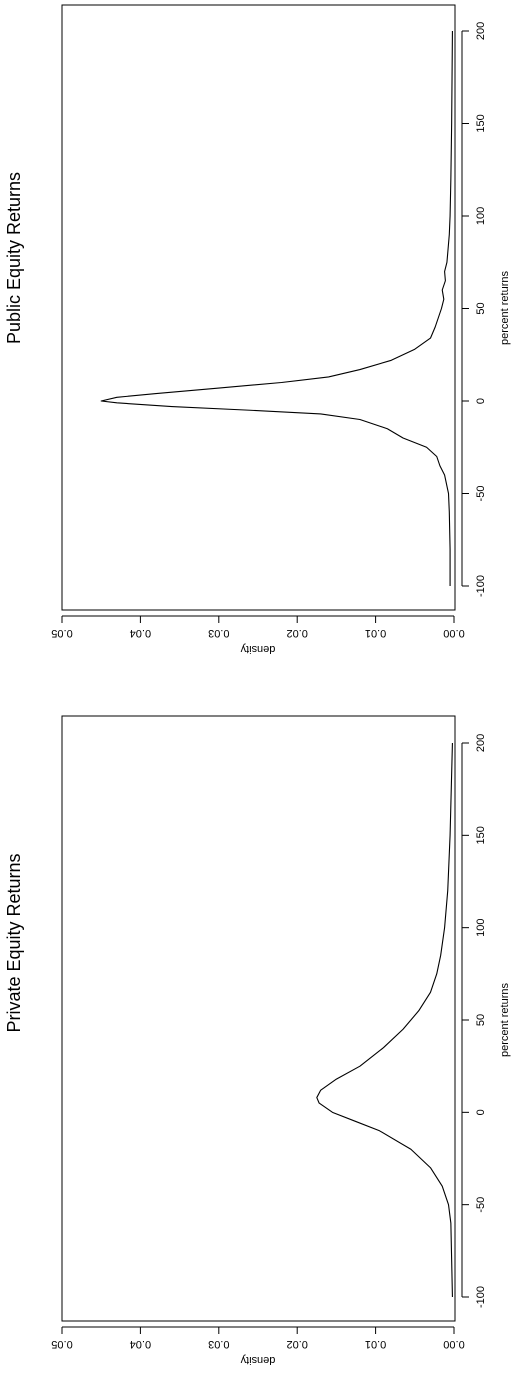 This screenshot has height=1377, width=520. Describe the element at coordinates (481, 31) in the screenshot. I see `public-equity-x-tick-label: 200` at that location.